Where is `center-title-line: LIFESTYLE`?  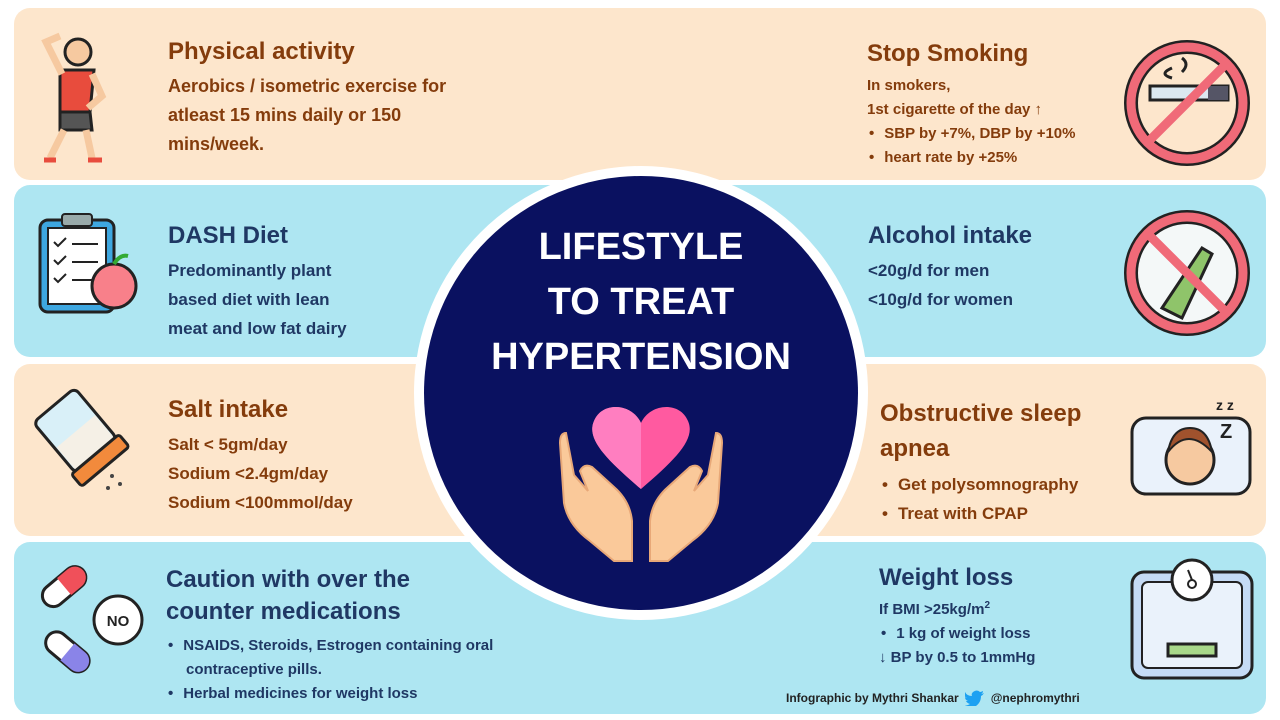
center-title-line: LIFESTYLE is located at coordinates (641, 247).